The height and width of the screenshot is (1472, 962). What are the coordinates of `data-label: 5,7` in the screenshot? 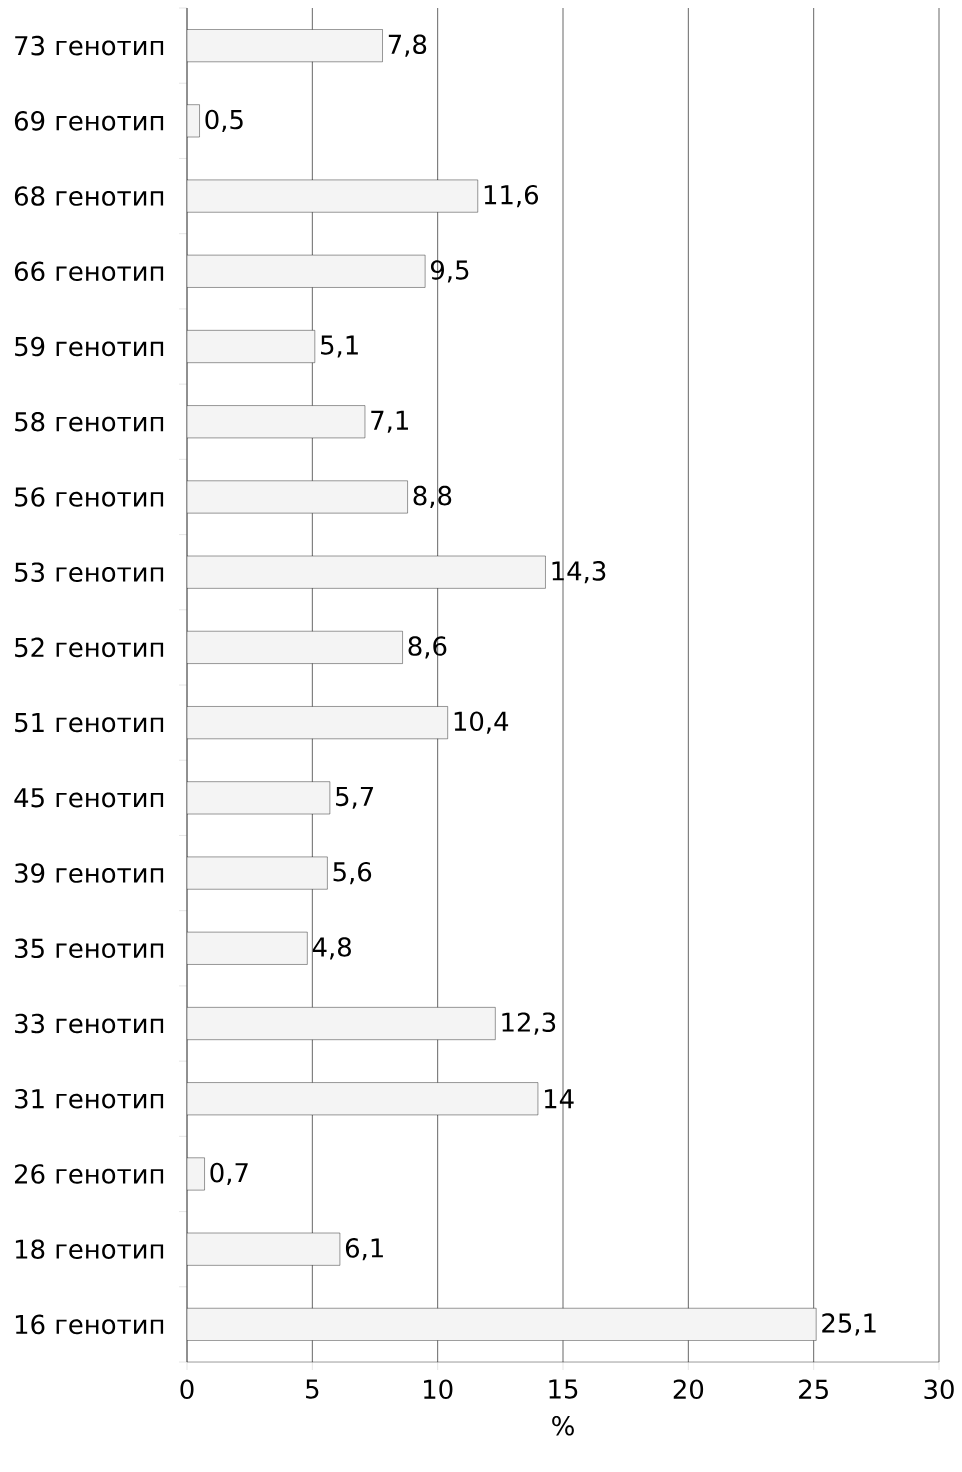 It's located at (355, 797).